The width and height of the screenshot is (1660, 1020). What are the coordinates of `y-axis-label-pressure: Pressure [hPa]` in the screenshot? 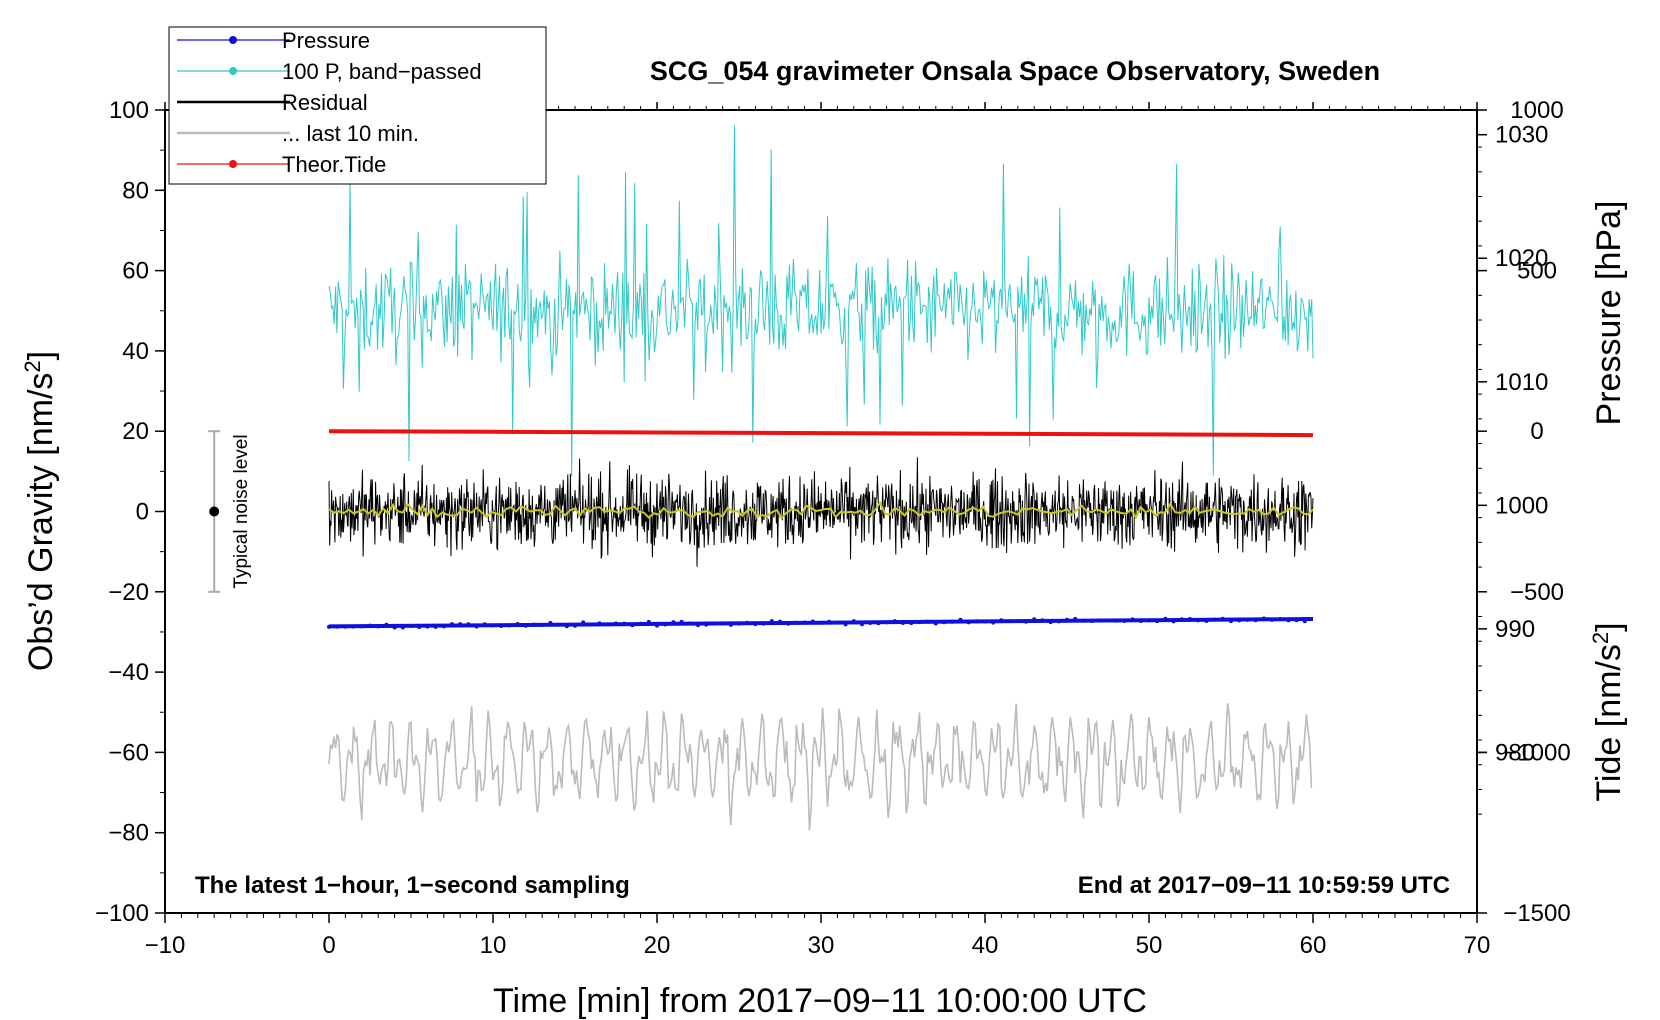 It's located at (1609, 313).